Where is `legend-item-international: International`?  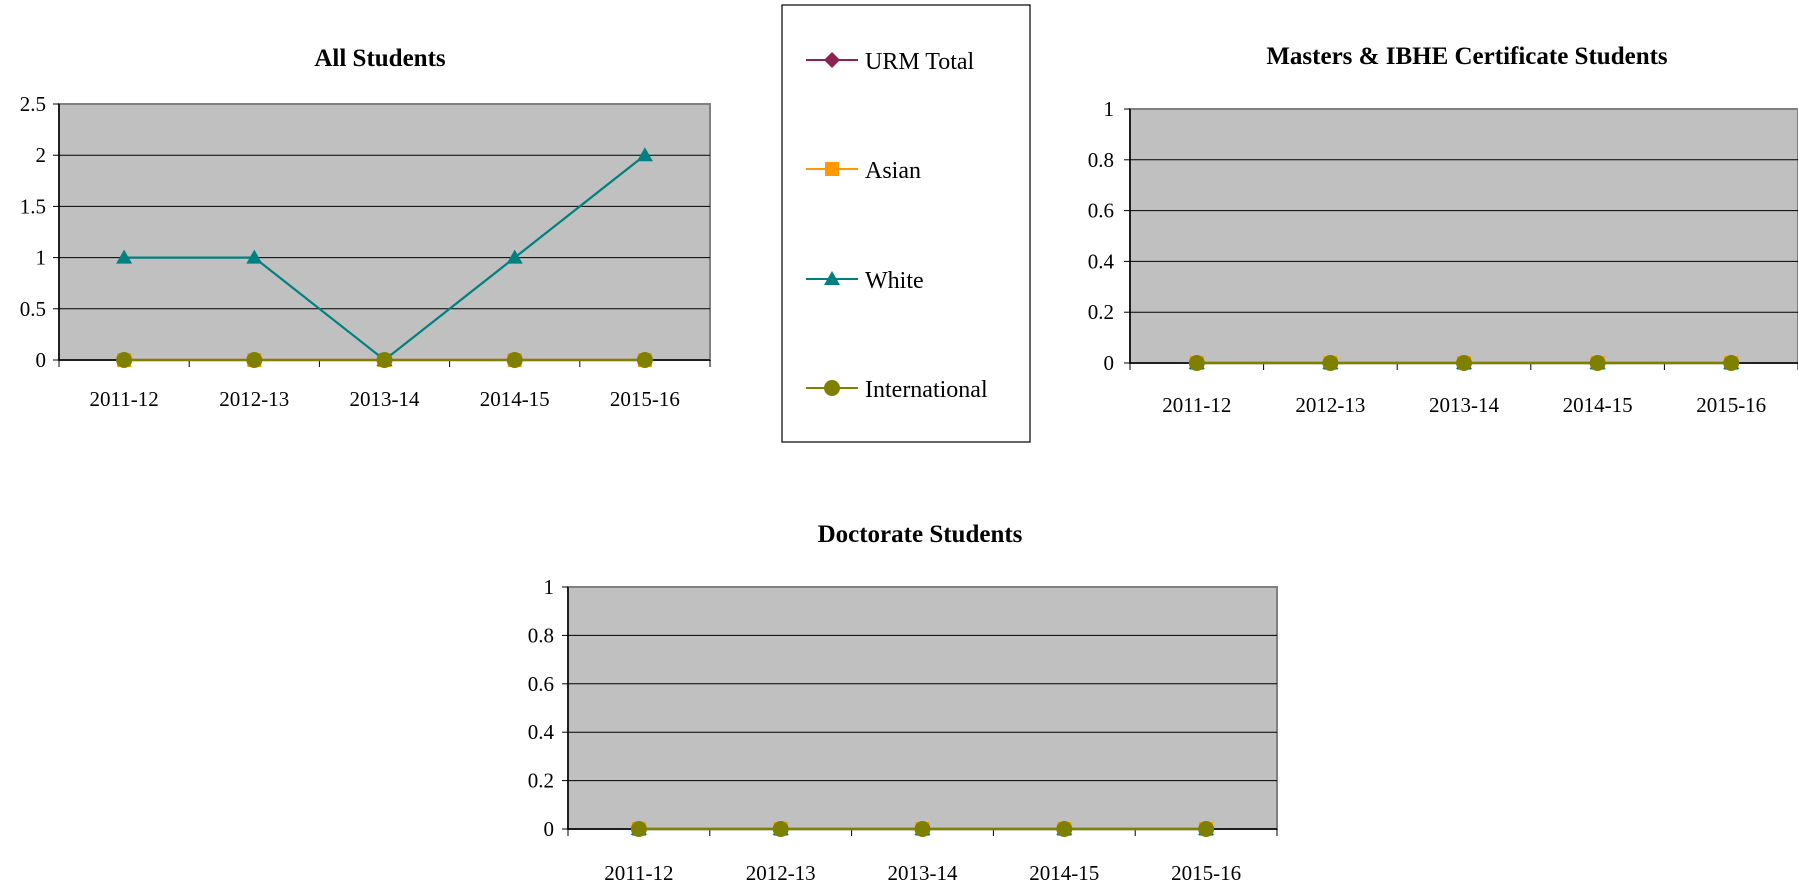 legend-item-international: International is located at coordinates (897, 390).